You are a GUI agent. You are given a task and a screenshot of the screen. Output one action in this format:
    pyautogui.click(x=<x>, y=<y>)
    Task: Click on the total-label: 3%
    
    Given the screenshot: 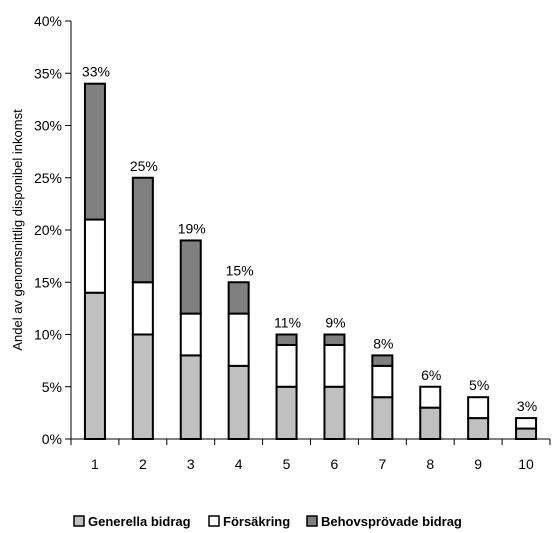 What is the action you would take?
    pyautogui.click(x=527, y=406)
    